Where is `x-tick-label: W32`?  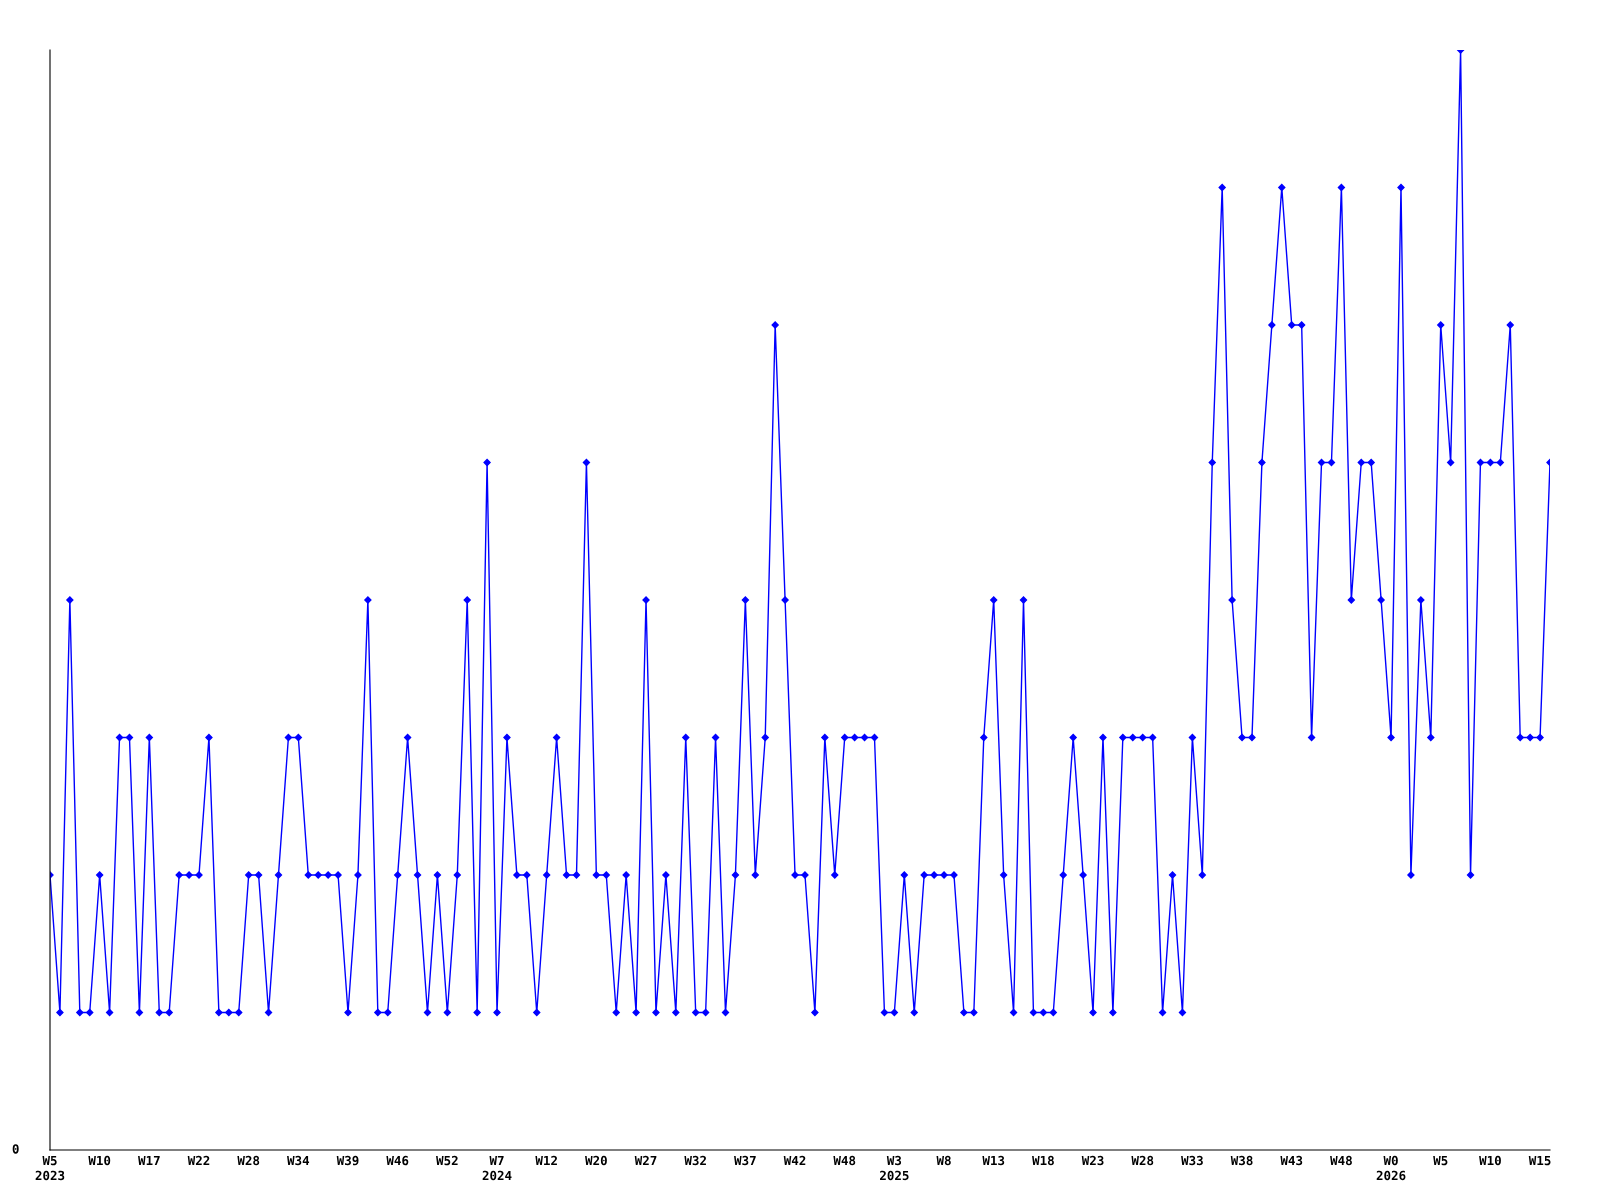 x-tick-label: W32 is located at coordinates (695, 1160).